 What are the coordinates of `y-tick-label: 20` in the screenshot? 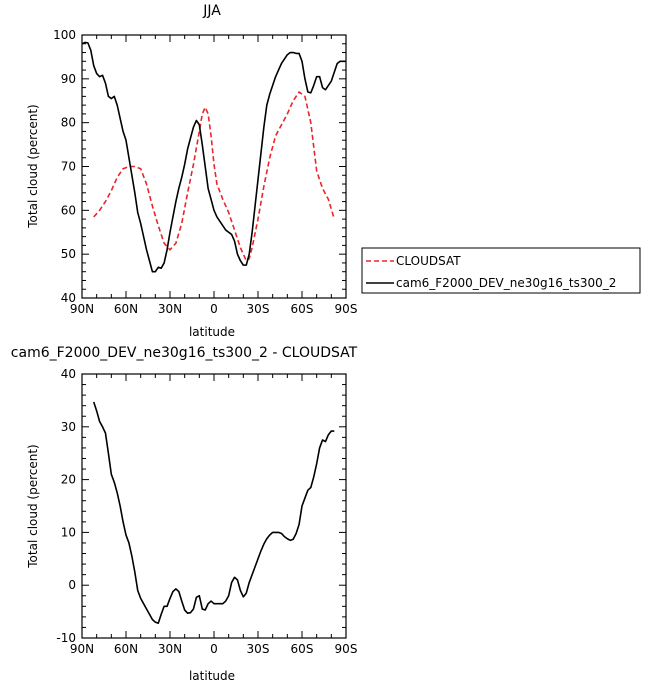 It's located at (68, 480).